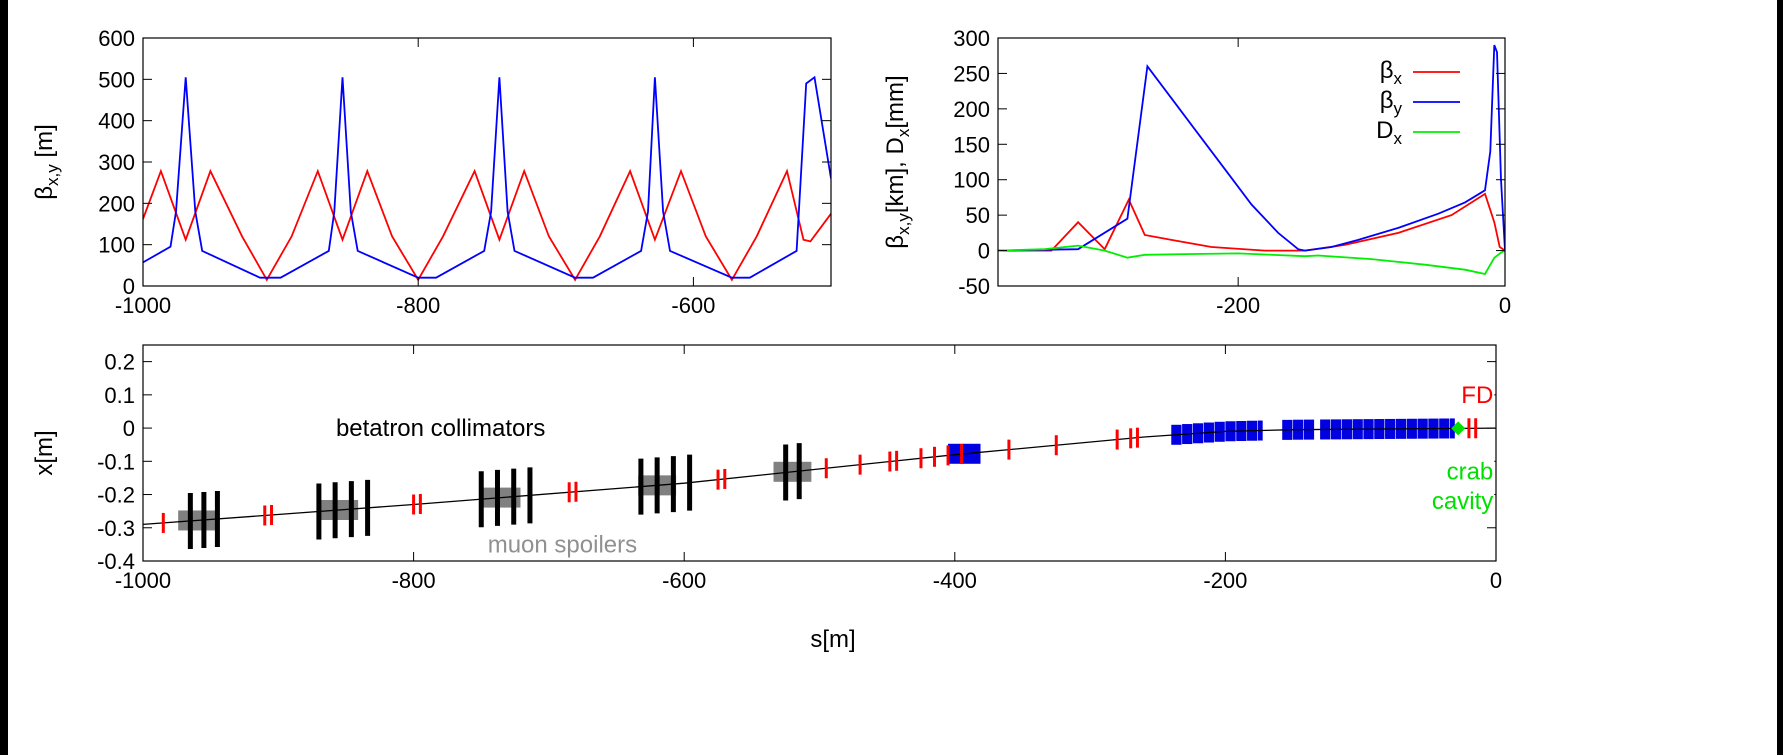 This screenshot has height=755, width=1783. What do you see at coordinates (487, 225) in the screenshot?
I see `panel1-series-0-line` at bounding box center [487, 225].